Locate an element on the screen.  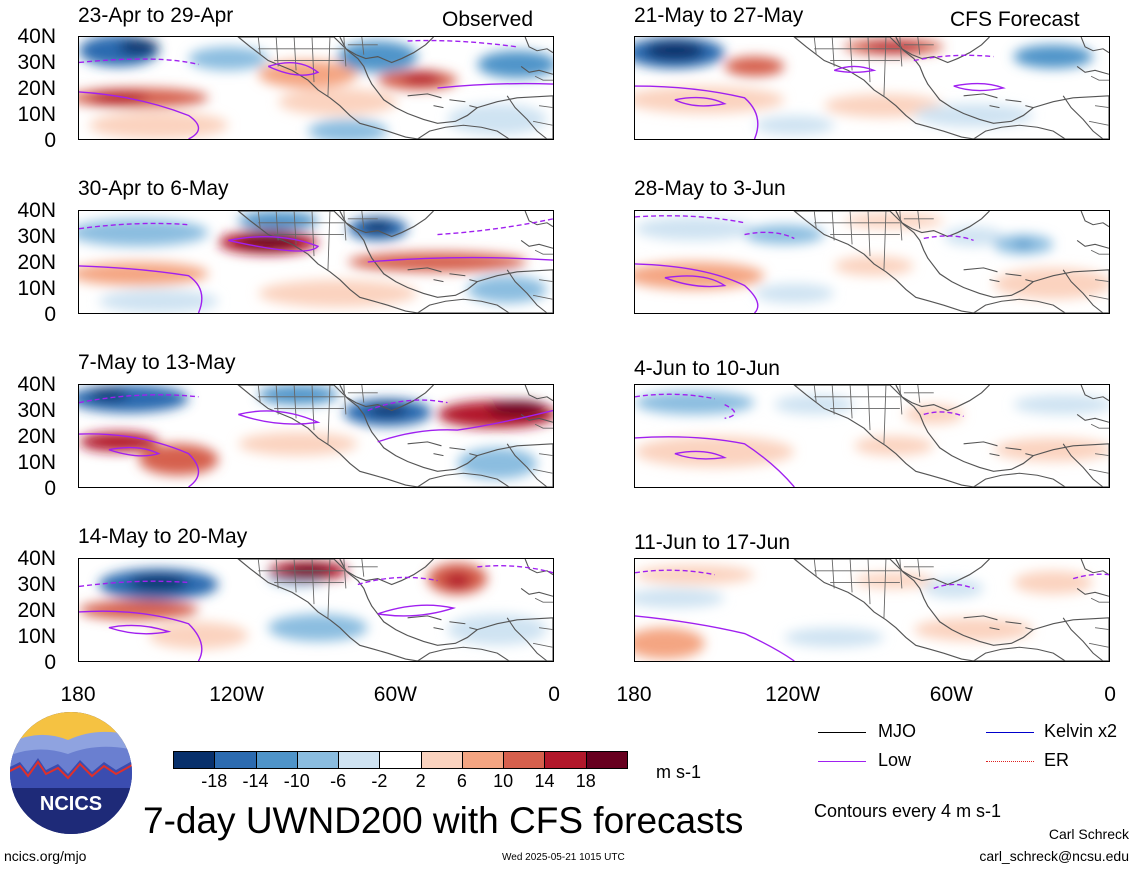
colorbar-tick-label: 6 is located at coordinates (461, 781).